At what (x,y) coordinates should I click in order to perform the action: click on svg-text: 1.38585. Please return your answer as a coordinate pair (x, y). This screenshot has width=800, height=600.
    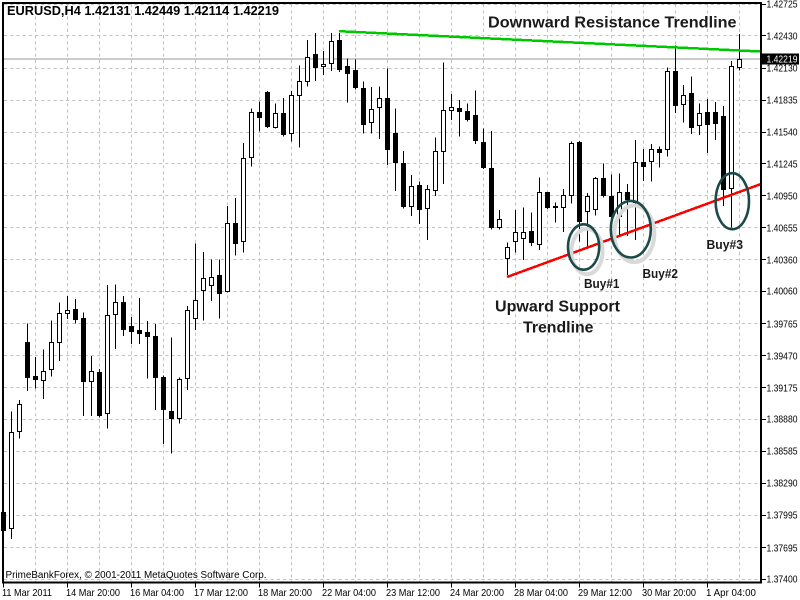
    Looking at the image, I should click on (782, 452).